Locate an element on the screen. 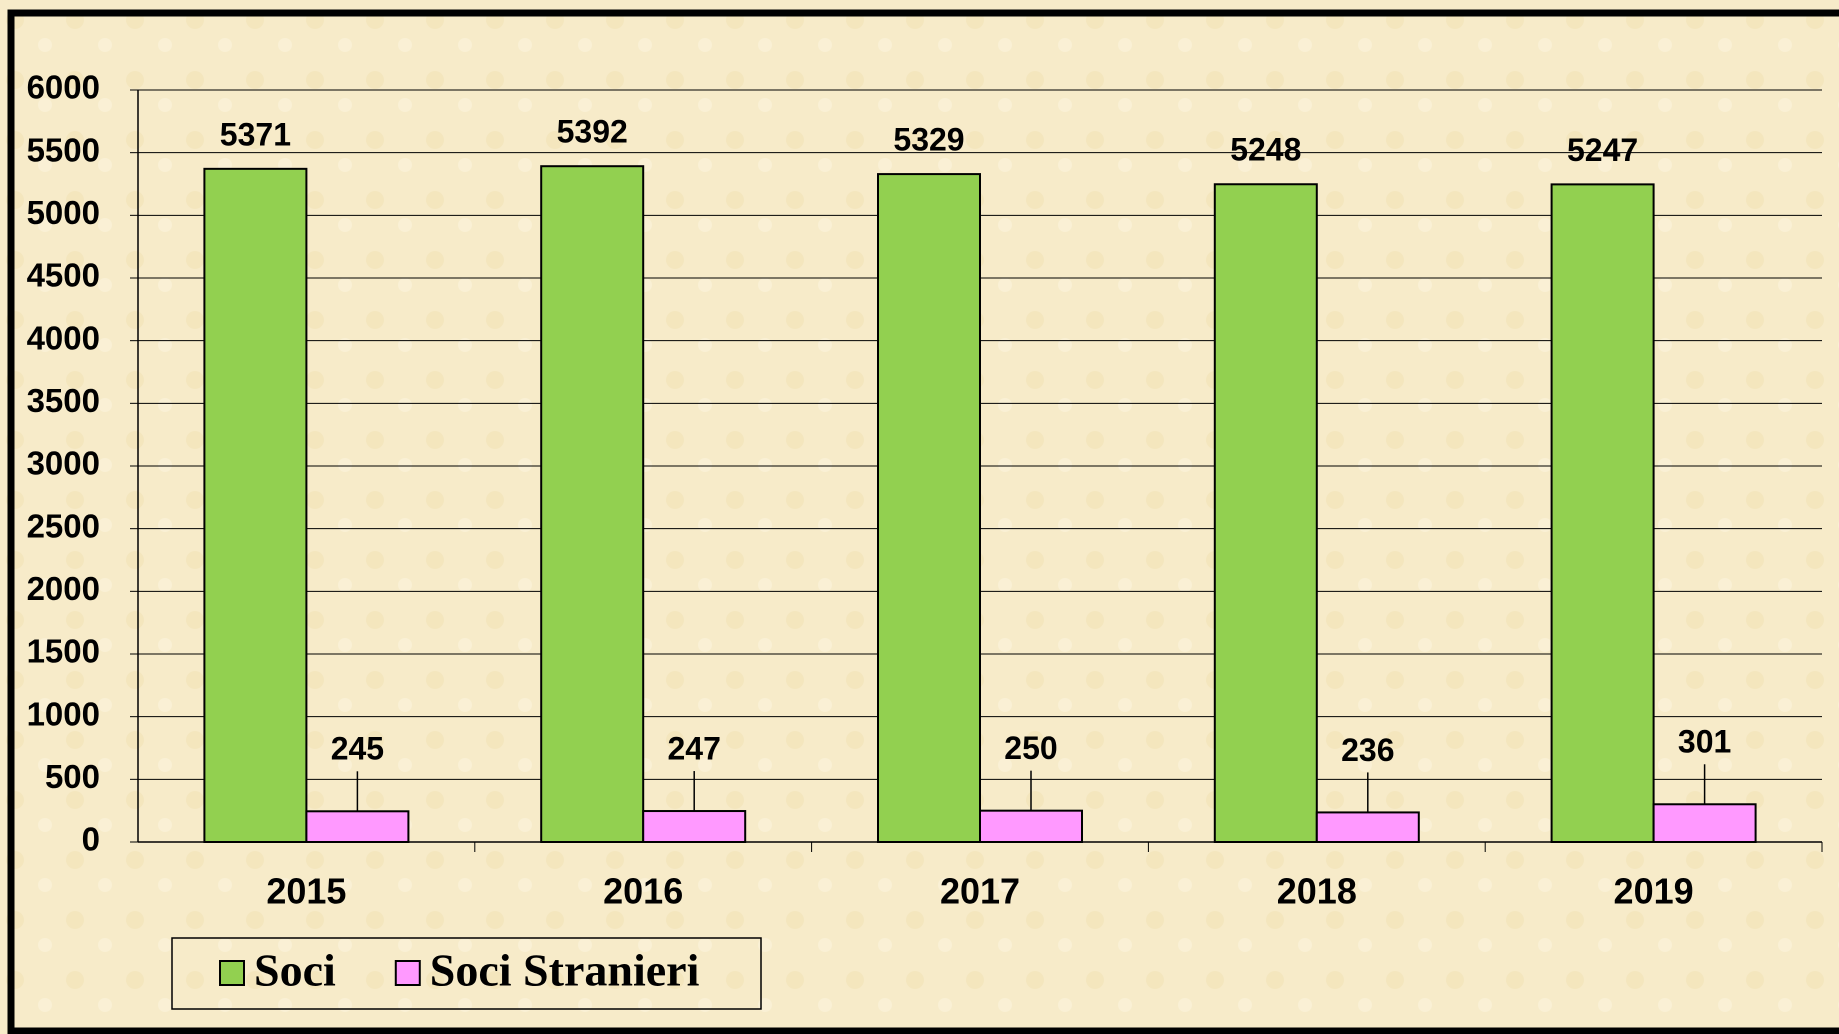 The width and height of the screenshot is (1839, 1034). legend-box is located at coordinates (466, 973).